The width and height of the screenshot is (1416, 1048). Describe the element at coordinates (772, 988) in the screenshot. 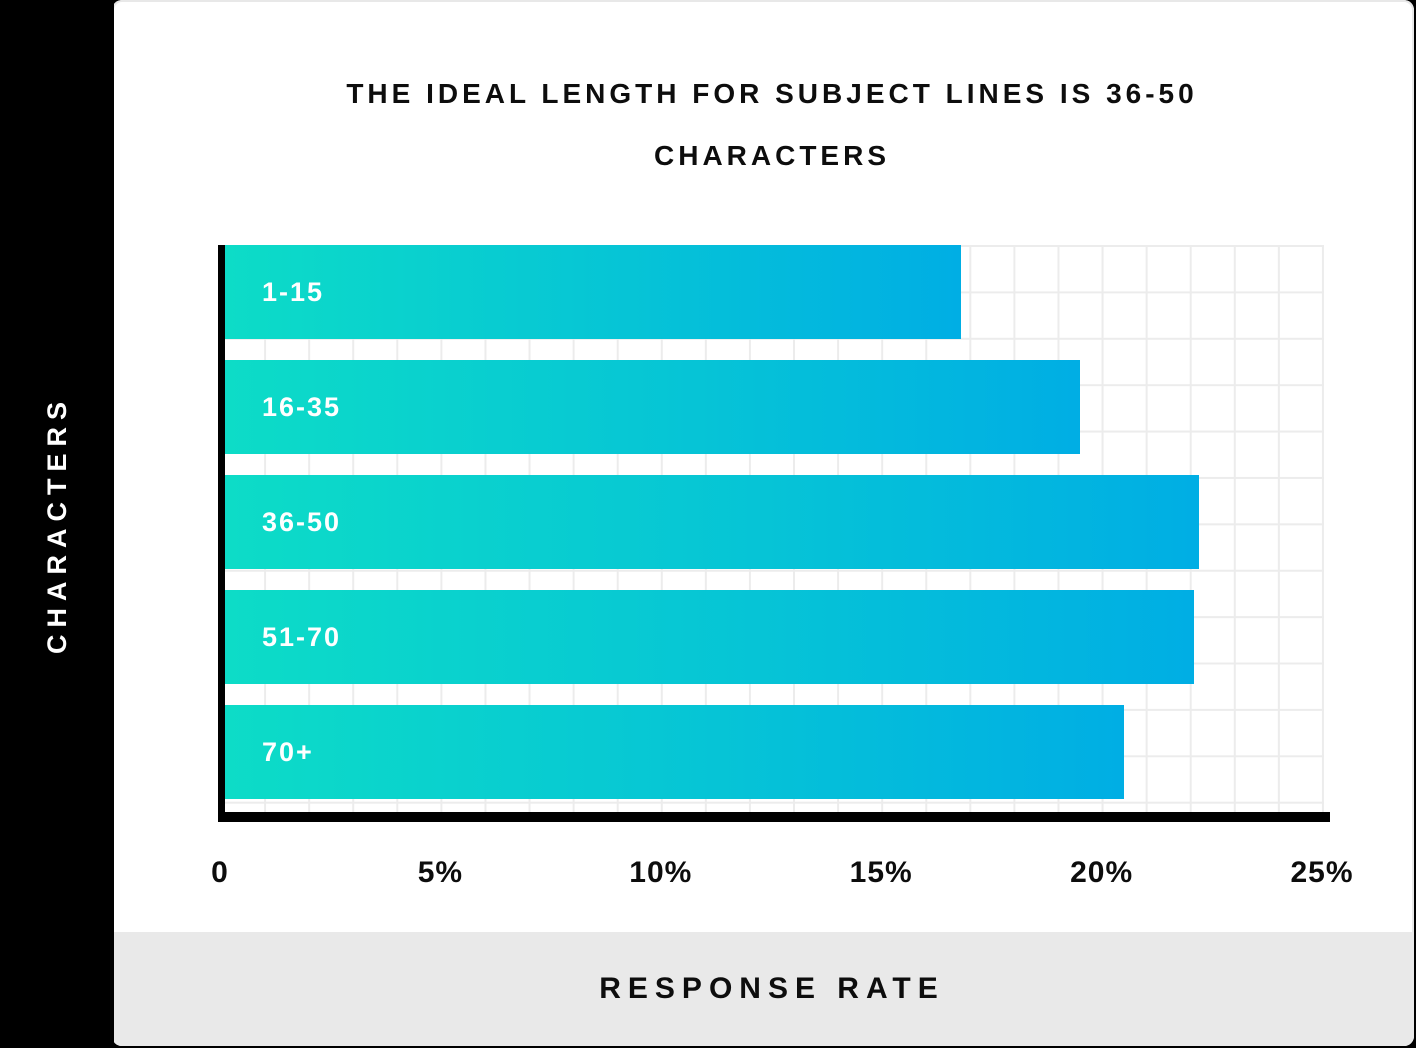

I see `x-axis-title: RESPONSE RATE` at that location.